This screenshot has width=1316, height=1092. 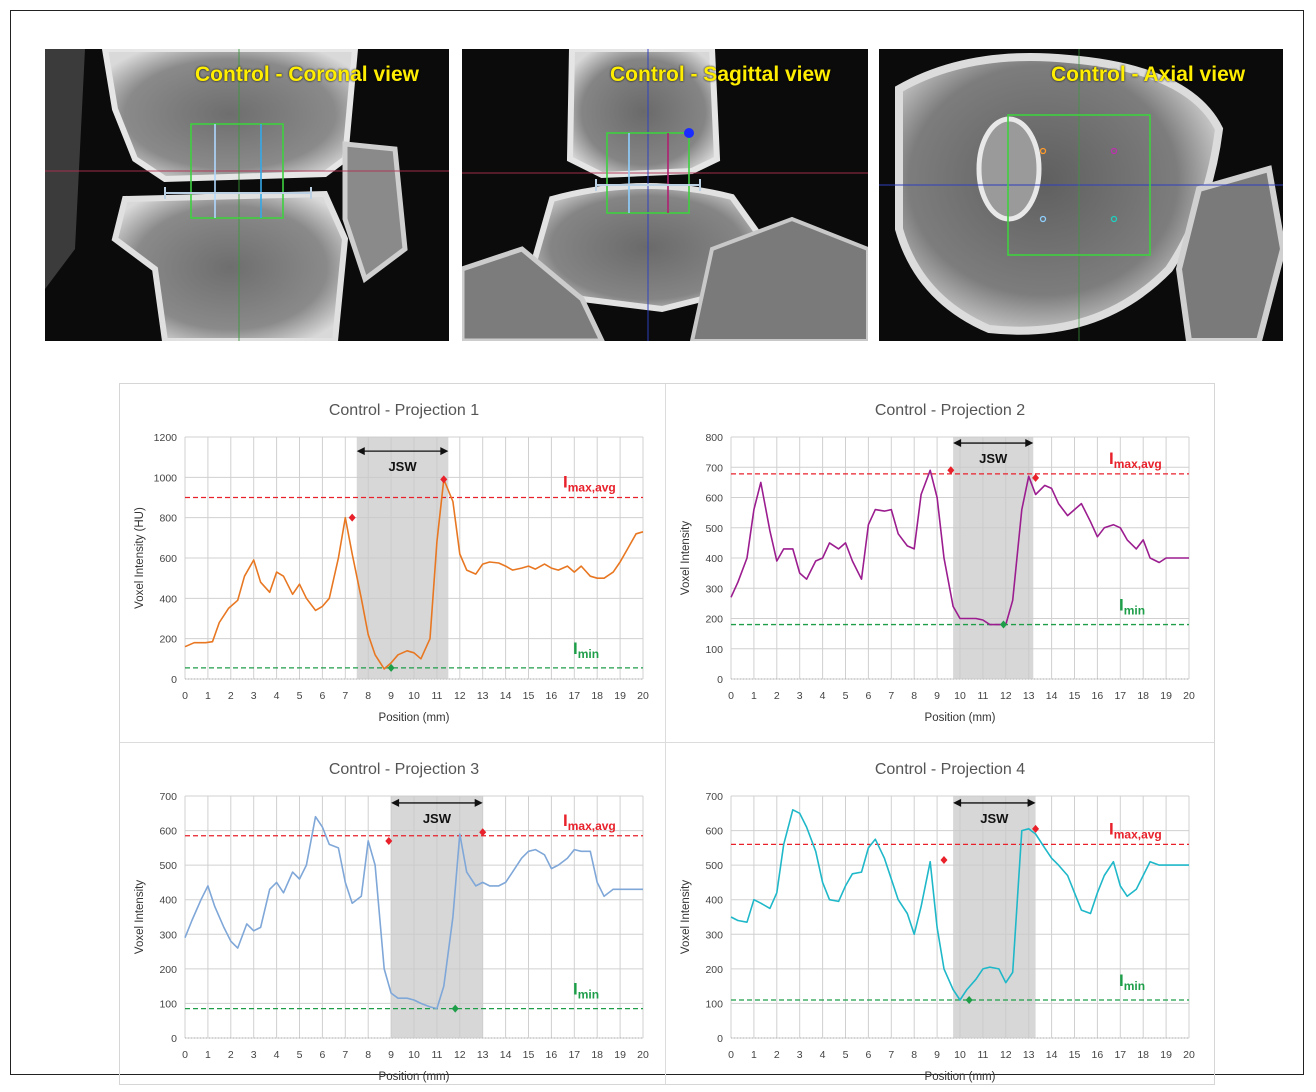 What do you see at coordinates (404, 410) in the screenshot?
I see `chart-title: Control - Projection 1` at bounding box center [404, 410].